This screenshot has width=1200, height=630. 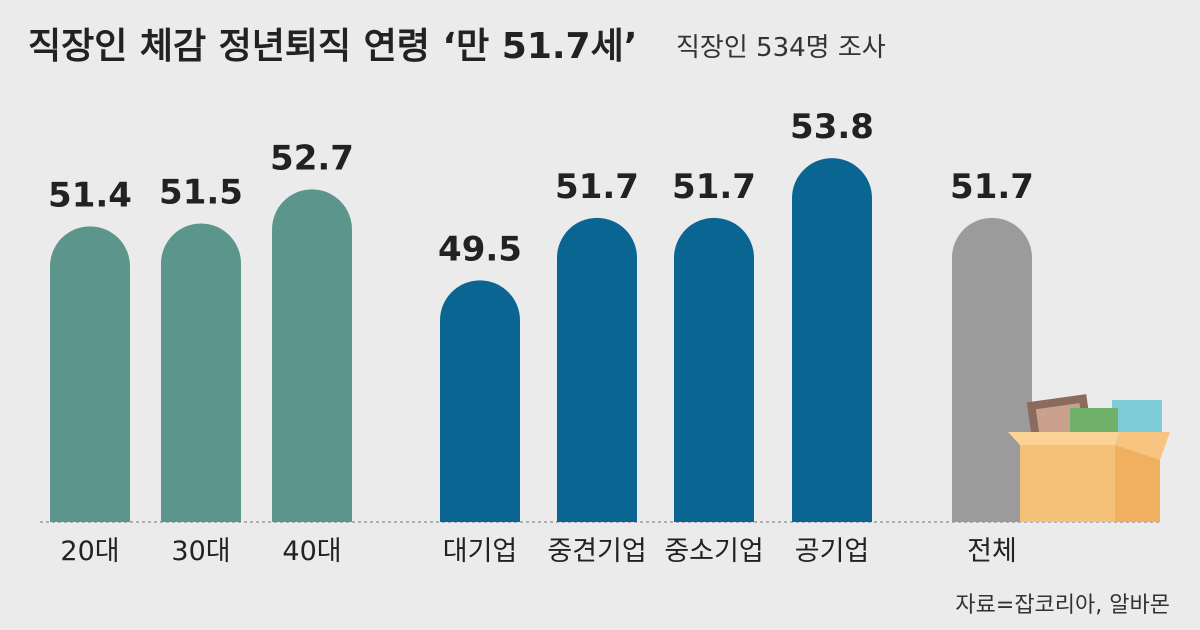 What do you see at coordinates (311, 551) in the screenshot?
I see `x-tick-label: 40대` at bounding box center [311, 551].